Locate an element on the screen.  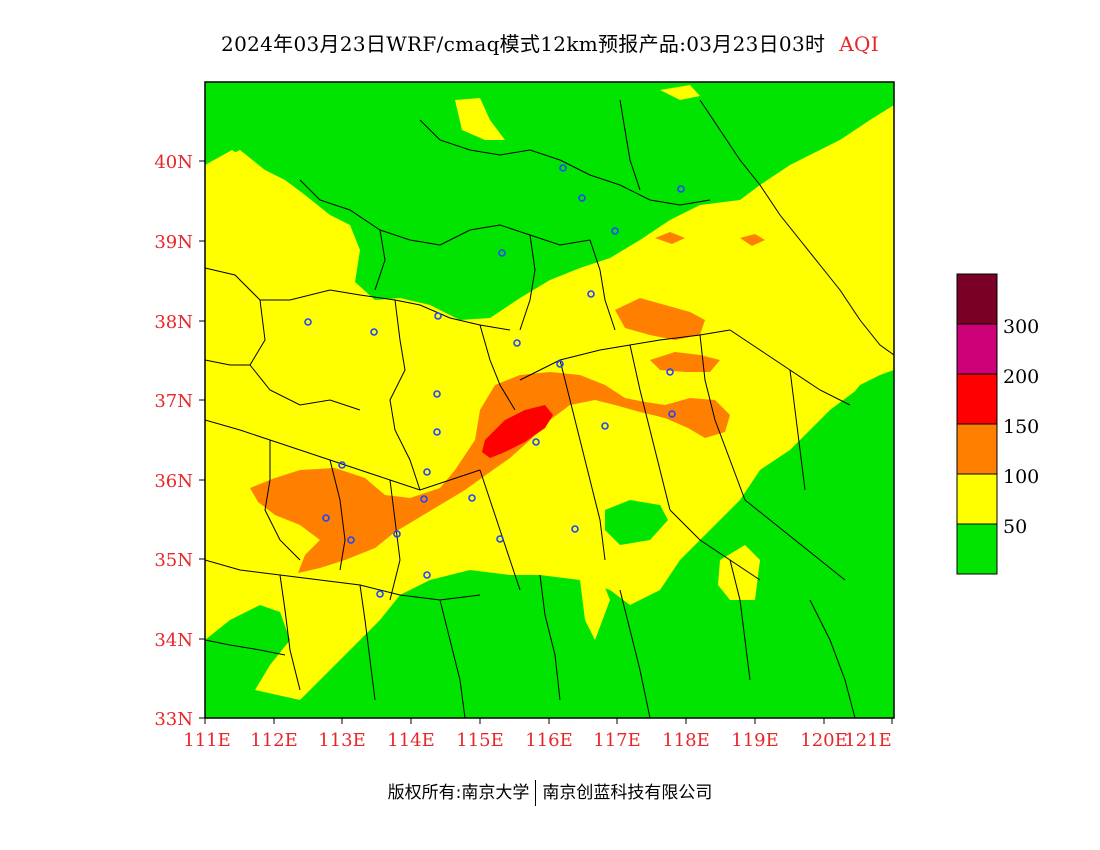
lon-label: 116E is located at coordinates (549, 740).